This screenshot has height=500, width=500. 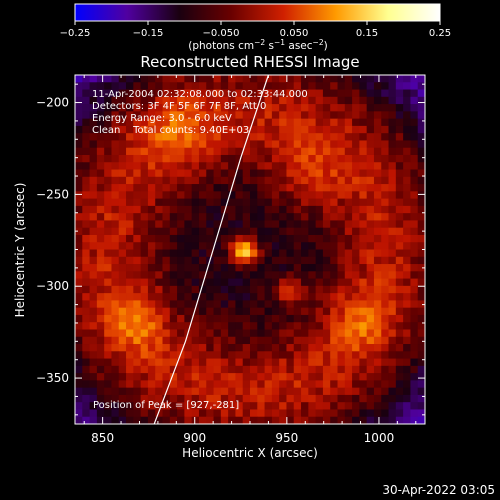 I want to click on colorbar-ticks, so click(x=257, y=23).